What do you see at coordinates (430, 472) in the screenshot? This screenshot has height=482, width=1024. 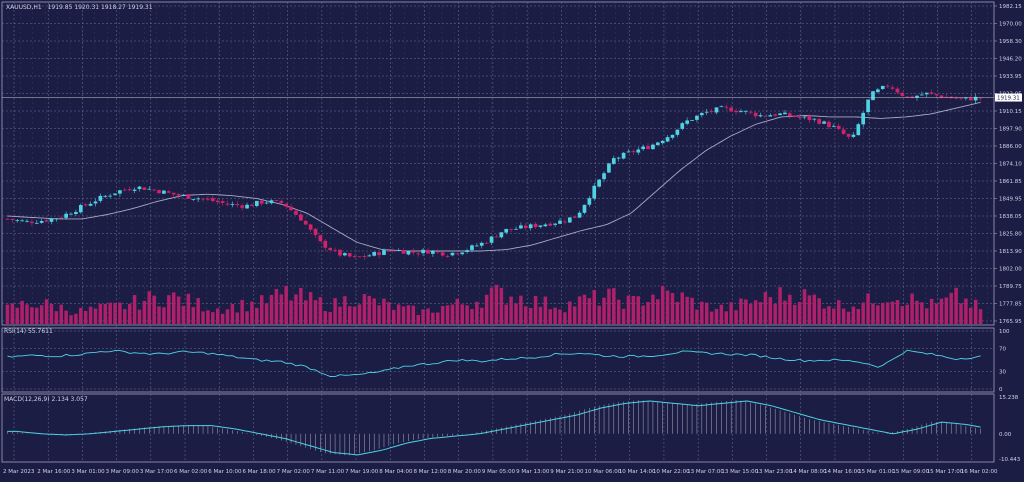 I see `time-tick-label: 8 Mar 12:00` at bounding box center [430, 472].